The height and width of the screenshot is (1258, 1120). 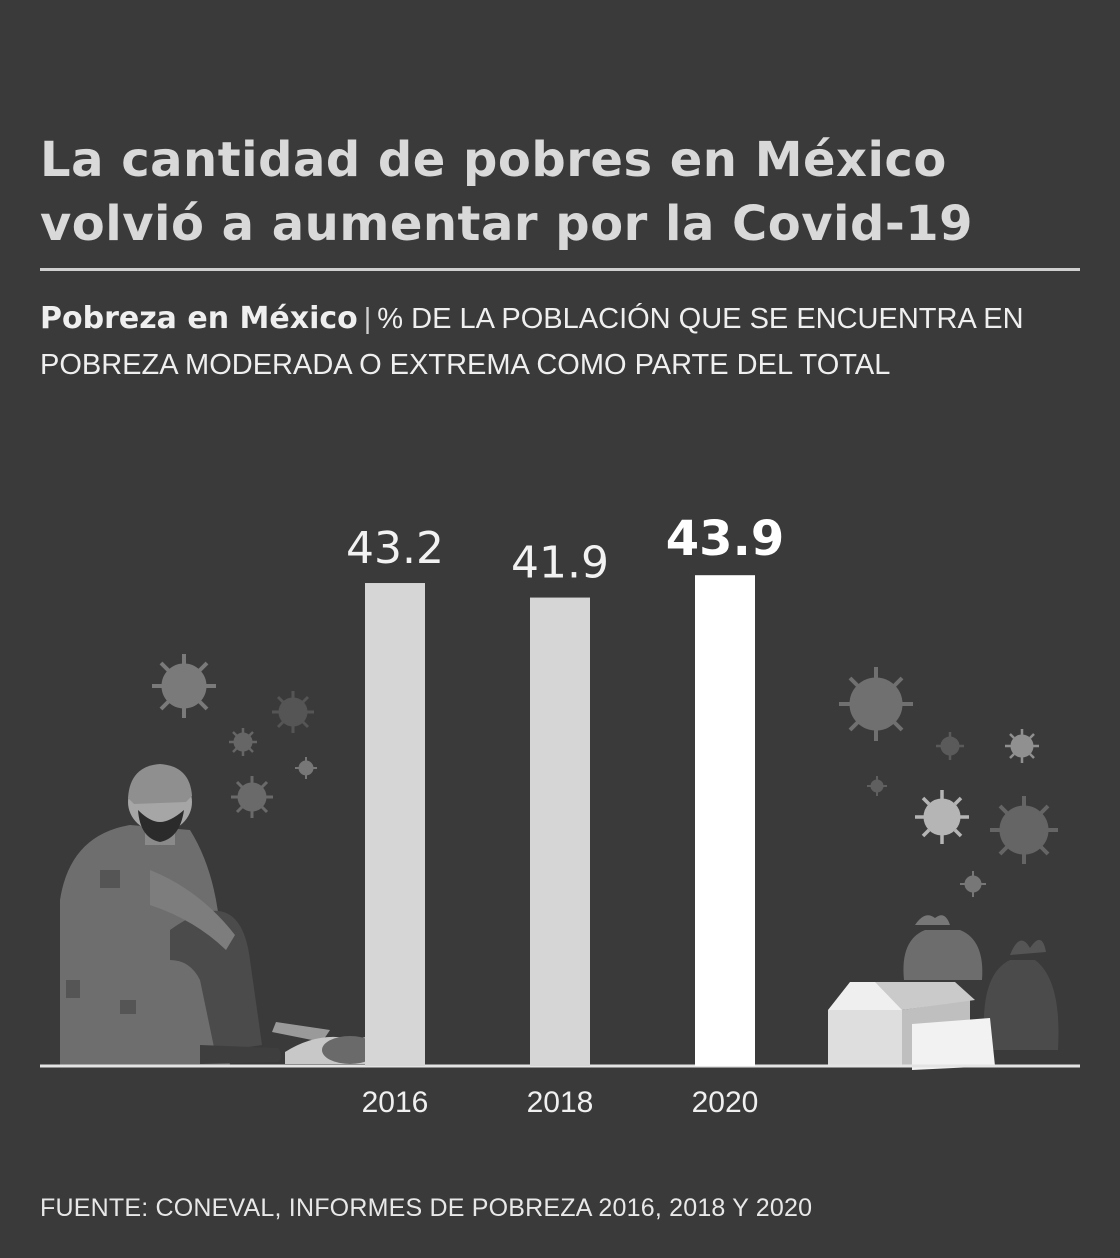 I want to click on category-labels-group: 2016 2018 2020, so click(x=560, y=1102).